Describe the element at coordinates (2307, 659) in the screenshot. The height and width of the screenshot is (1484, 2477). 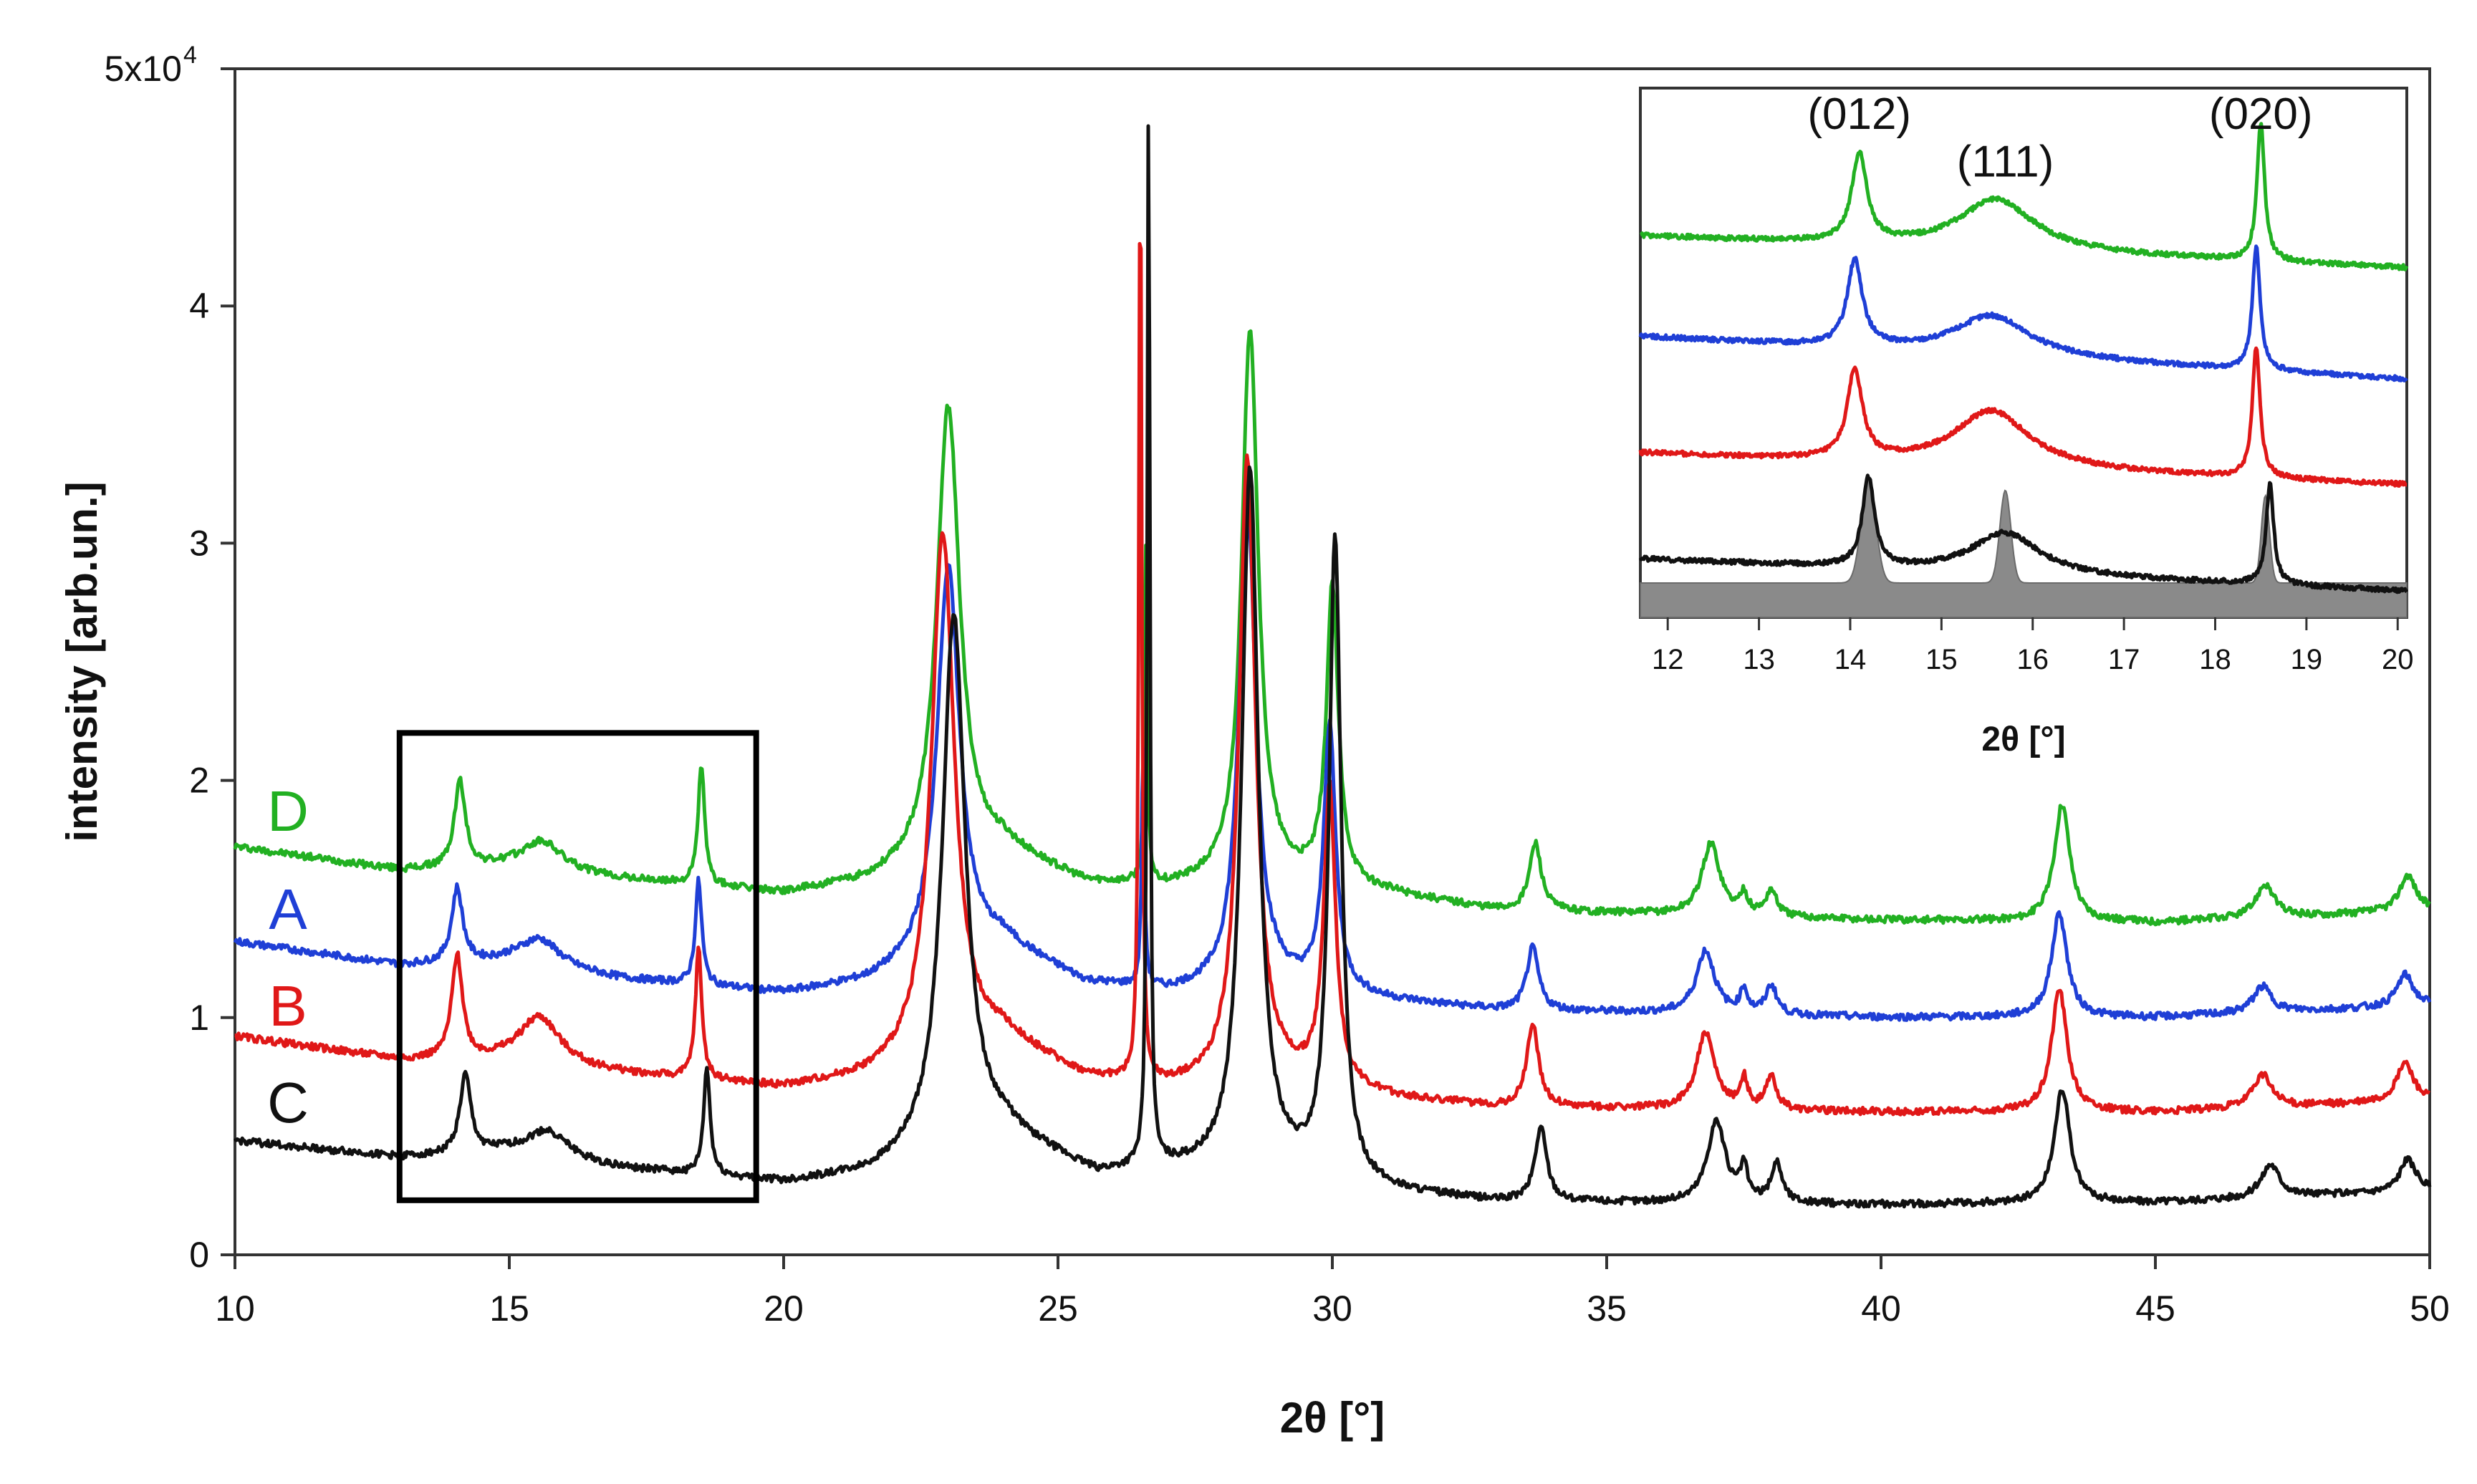
I see `inset-x-tick-label: 19` at that location.